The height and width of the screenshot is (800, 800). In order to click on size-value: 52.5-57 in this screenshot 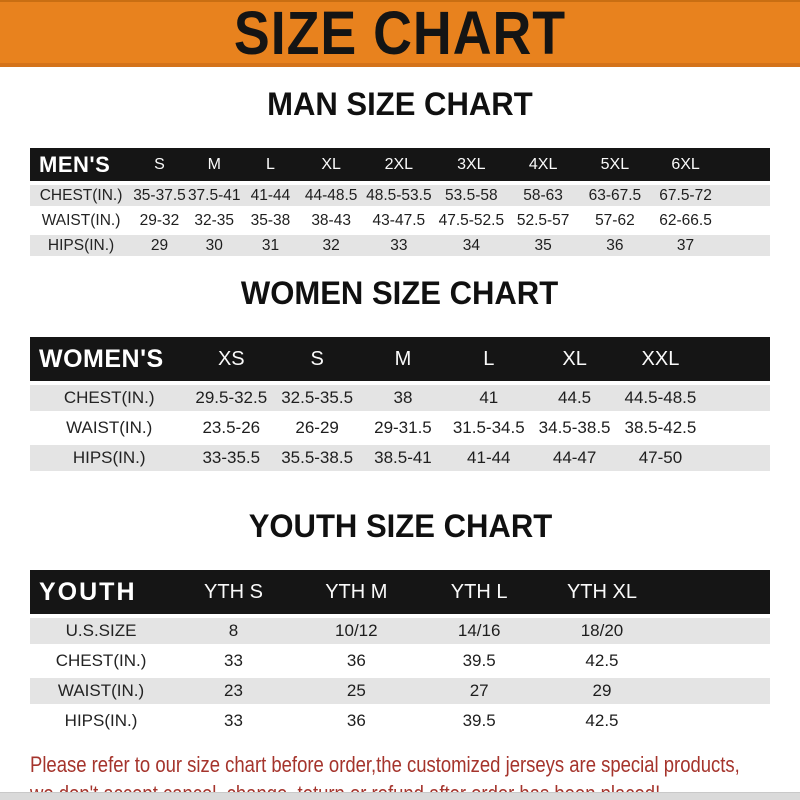, I will do `click(543, 220)`.